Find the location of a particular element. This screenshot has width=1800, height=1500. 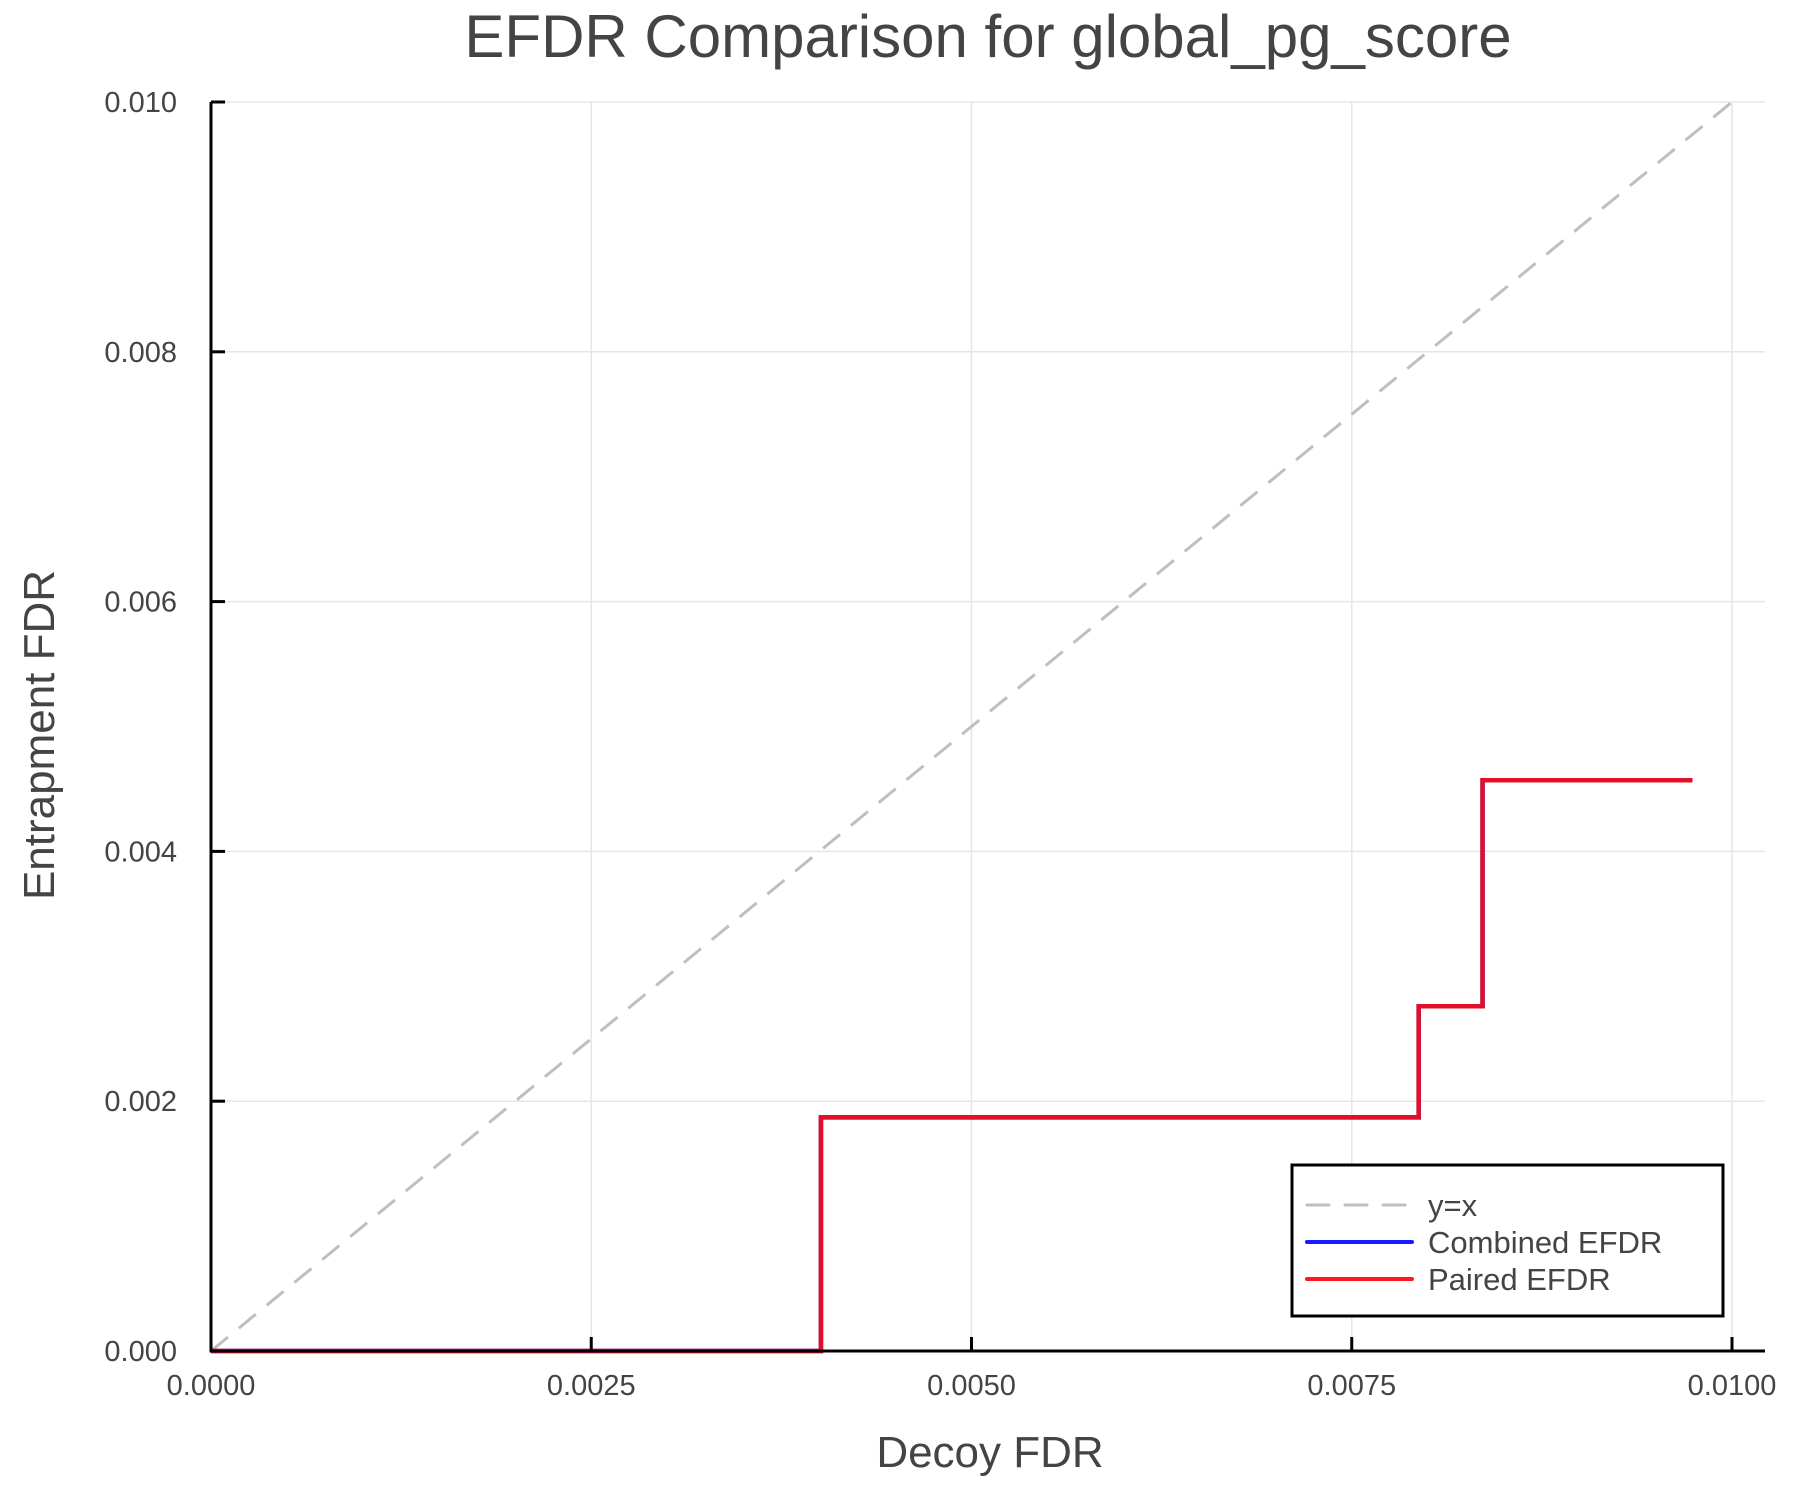

x-tick-label: 0.0025 is located at coordinates (591, 1386).